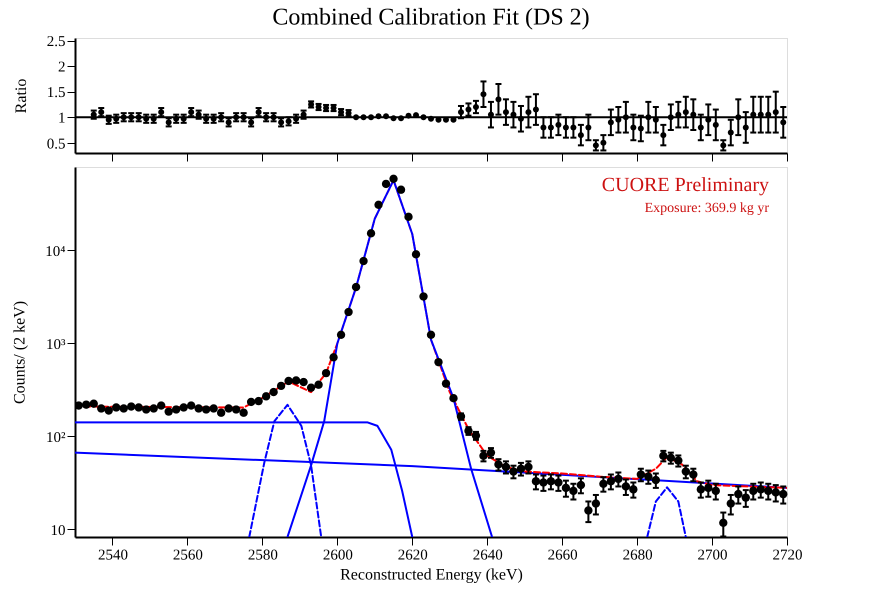  I want to click on y-tick-label: 2.5, so click(56, 42).